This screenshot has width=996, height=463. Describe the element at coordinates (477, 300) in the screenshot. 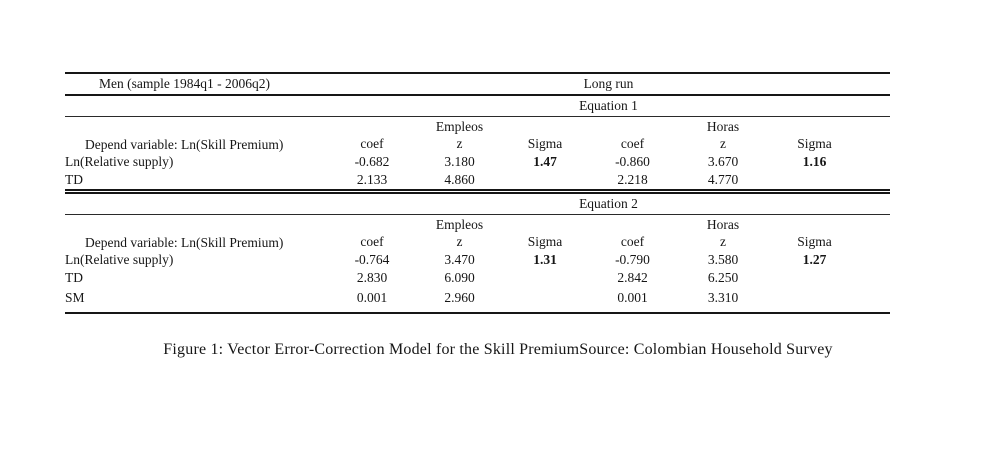

I see `table-row: SM 0.001 2.960 0.001 3.310` at that location.